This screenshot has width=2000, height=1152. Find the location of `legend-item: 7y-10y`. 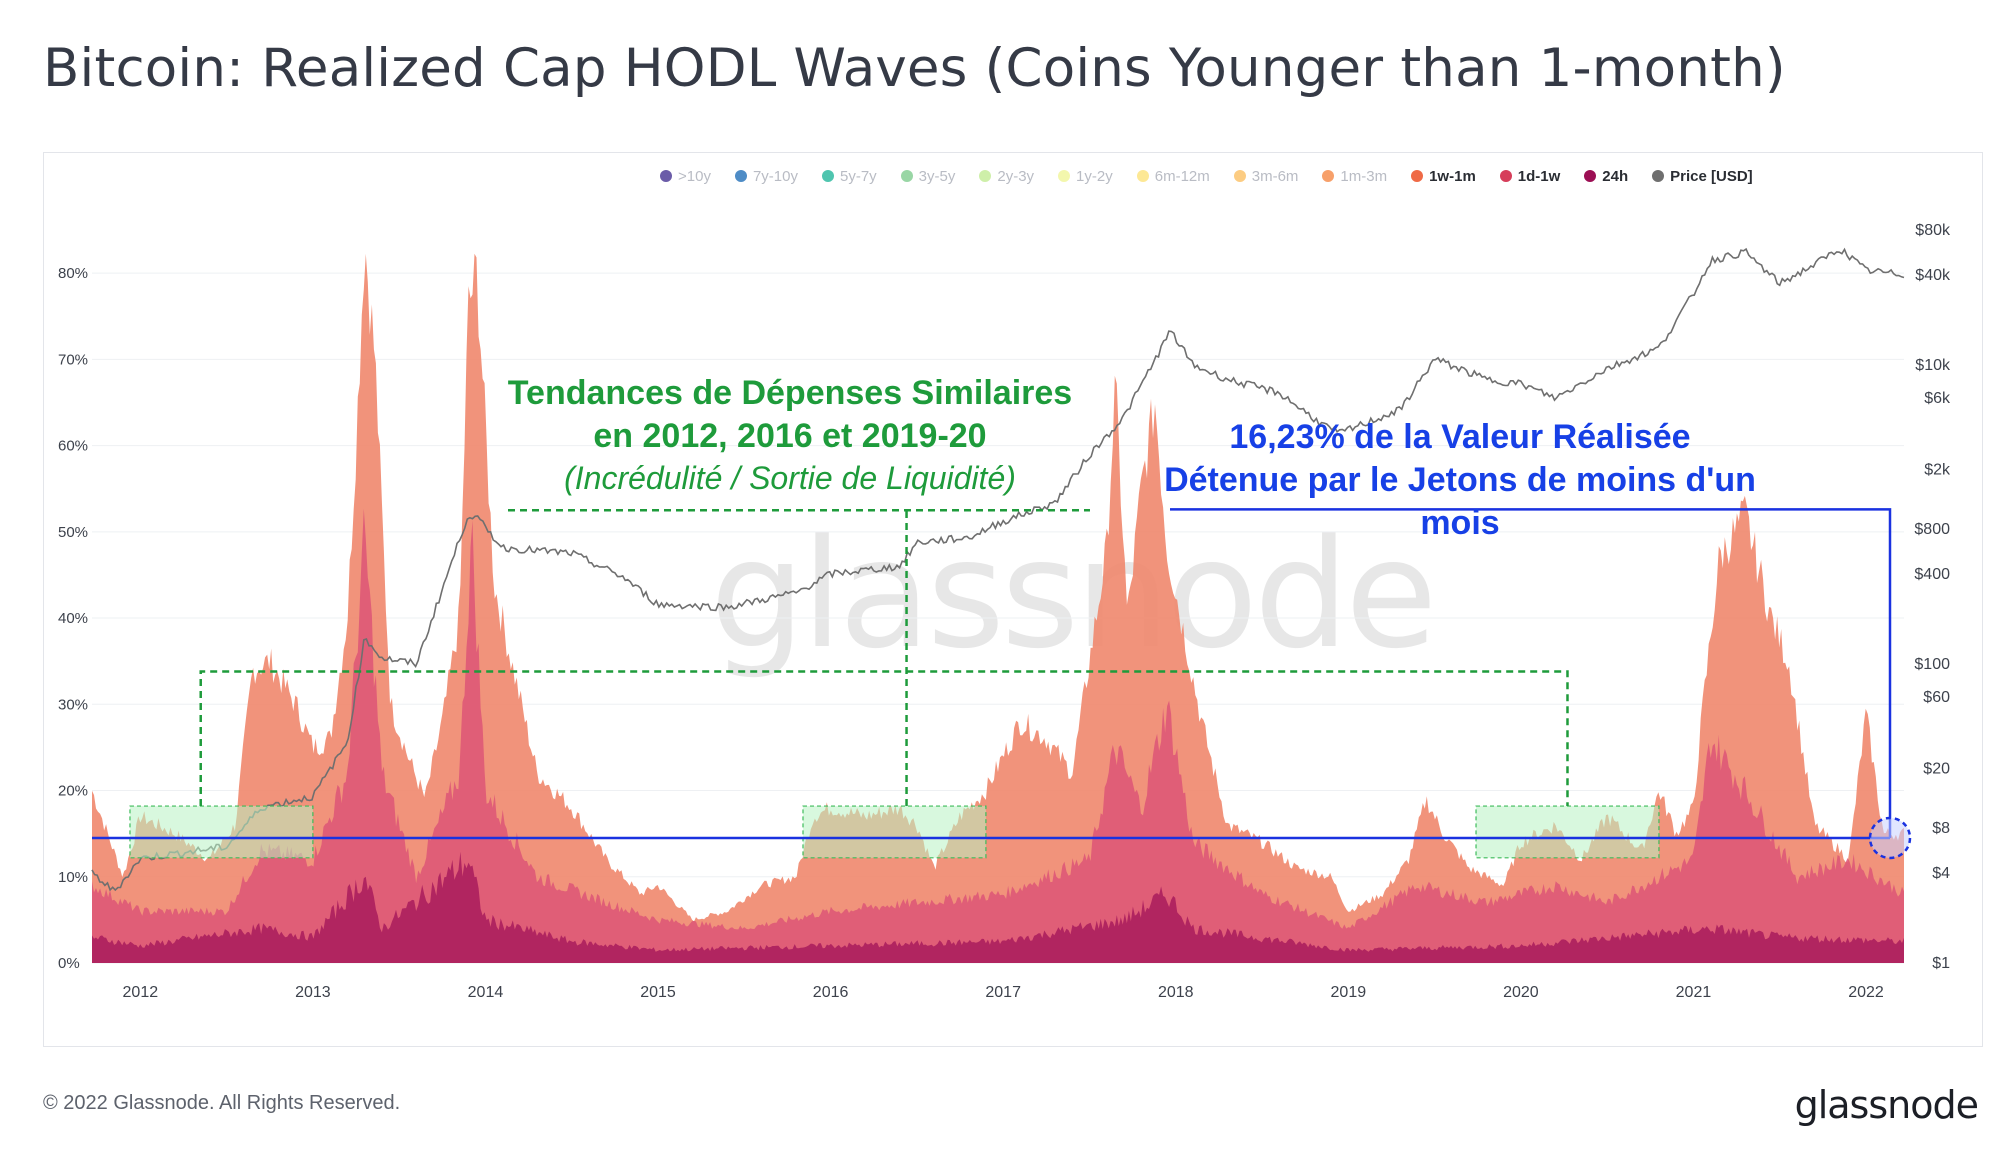

legend-item: 7y-10y is located at coordinates (766, 176).